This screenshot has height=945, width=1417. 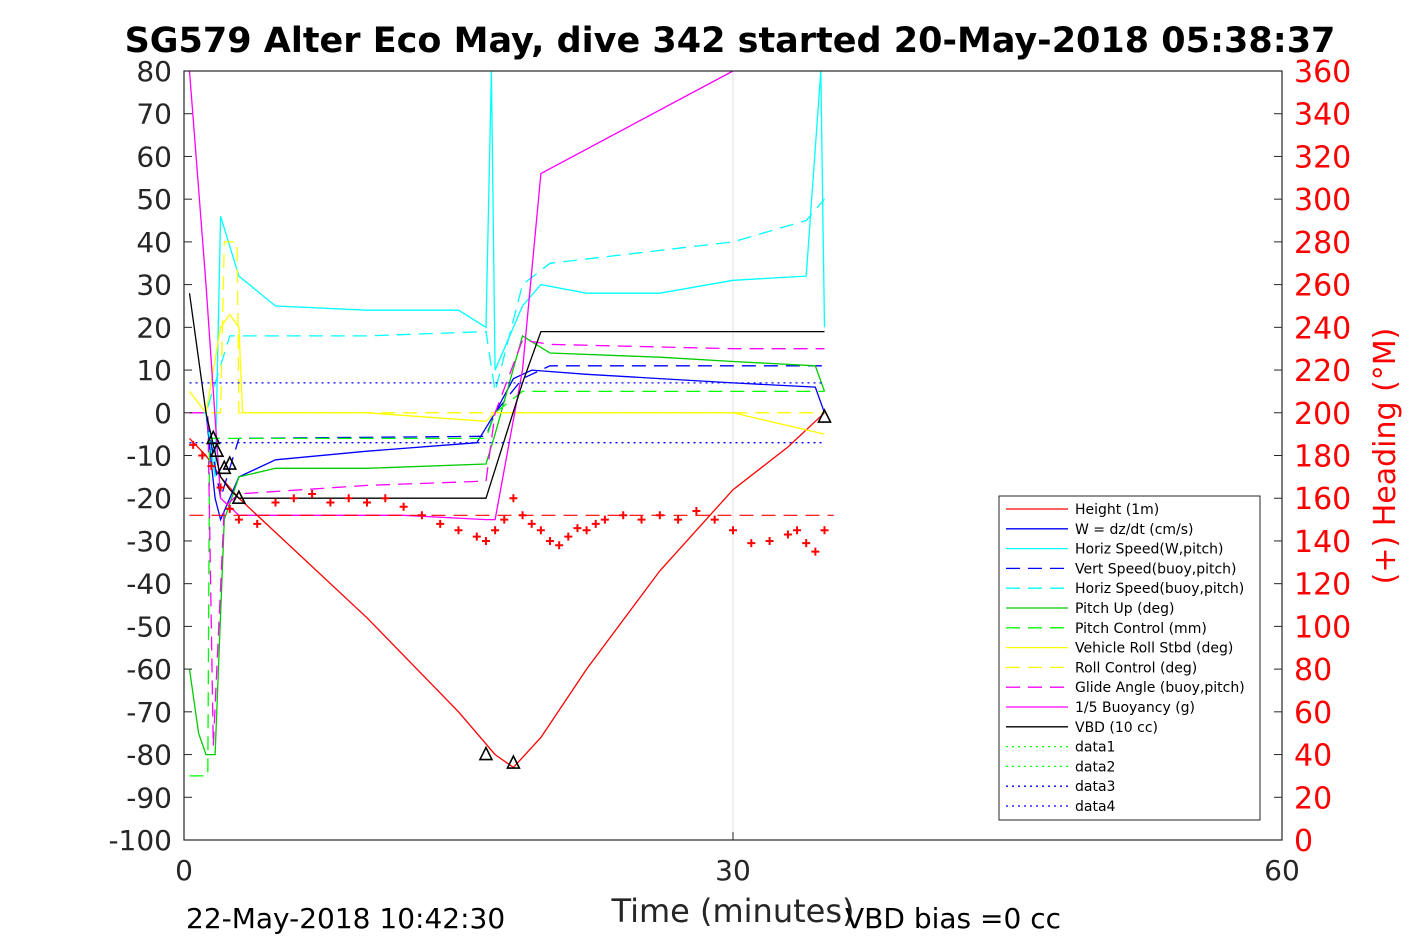 I want to click on y-tick-label: -10, so click(x=149, y=456).